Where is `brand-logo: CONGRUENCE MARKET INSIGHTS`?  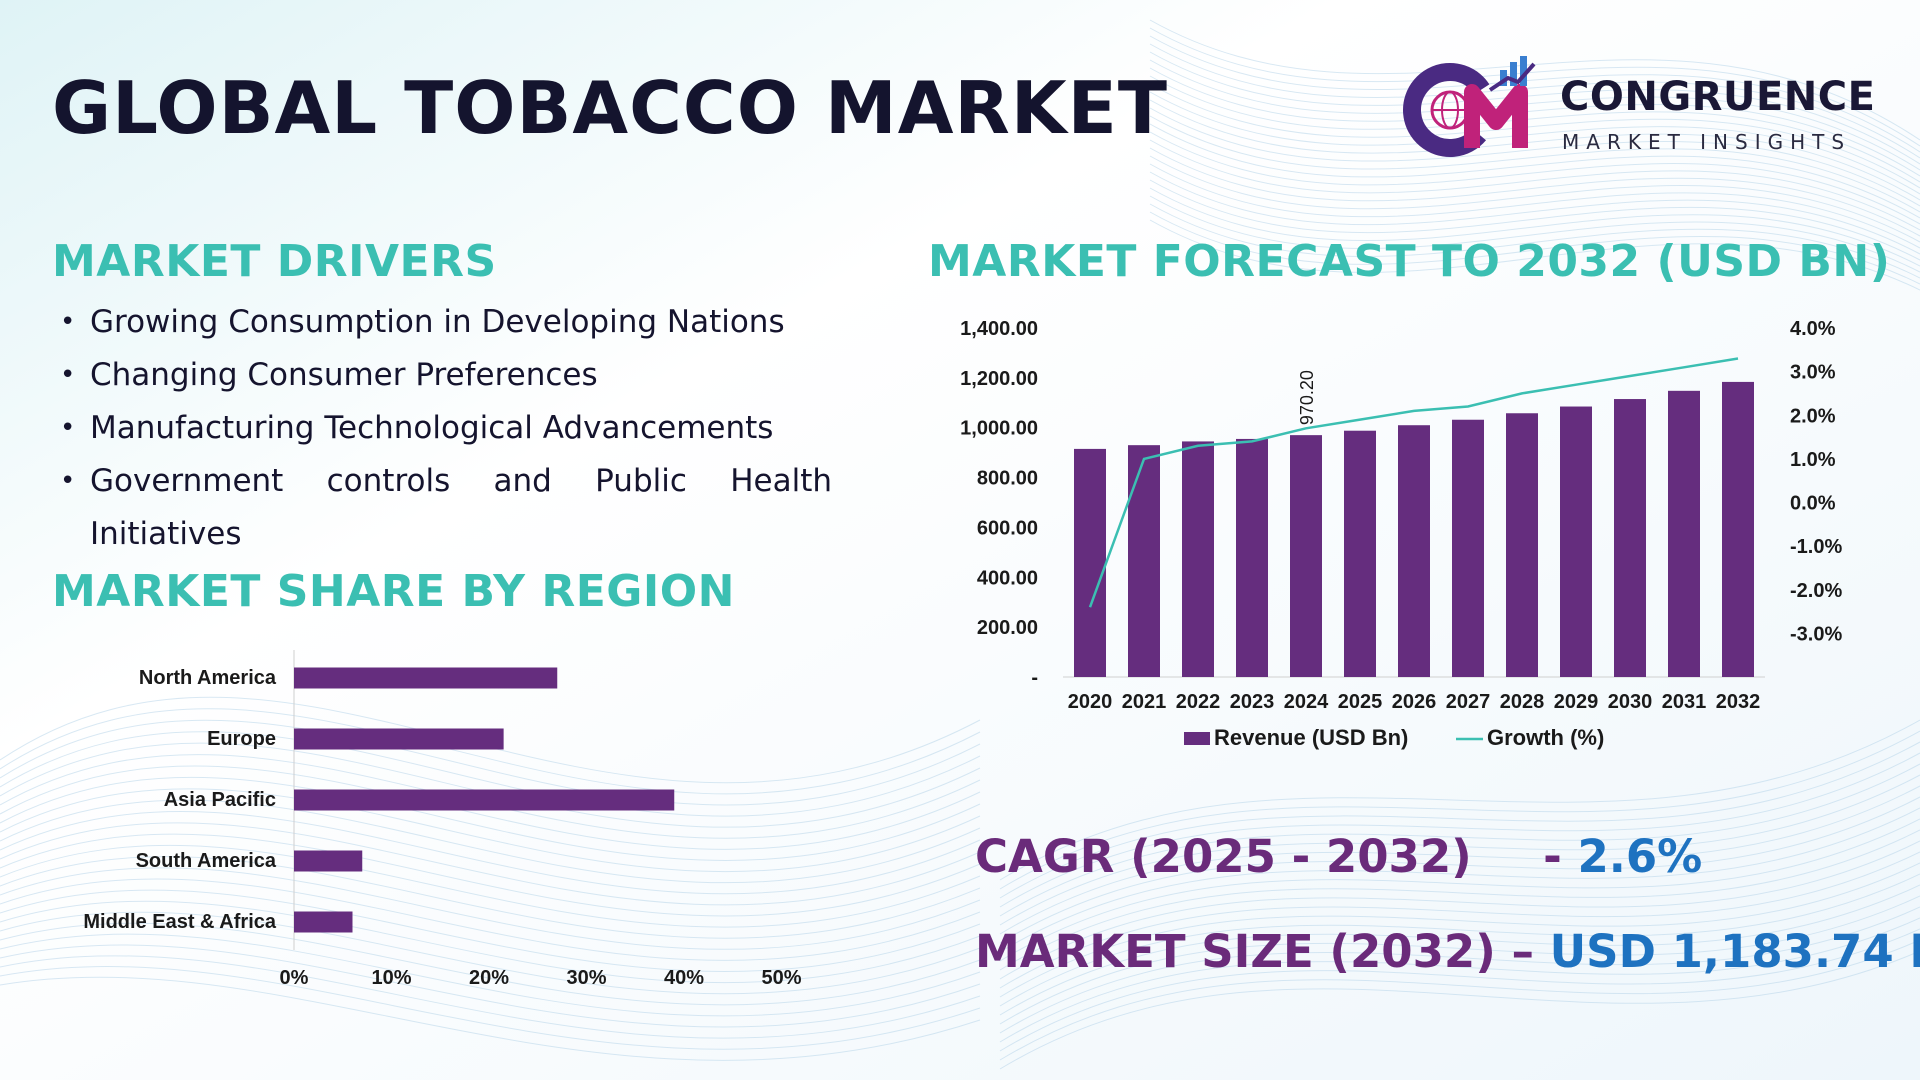 brand-logo: CONGRUENCE MARKET INSIGHTS is located at coordinates (1637, 107).